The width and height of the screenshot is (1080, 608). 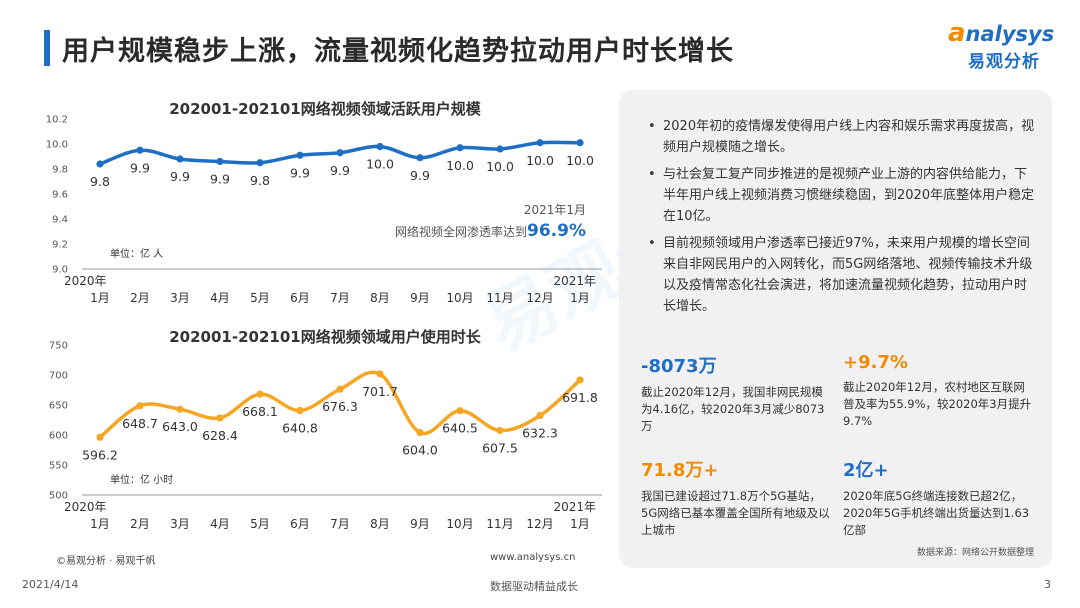 I want to click on x-tick-label: 6月, so click(x=300, y=524).